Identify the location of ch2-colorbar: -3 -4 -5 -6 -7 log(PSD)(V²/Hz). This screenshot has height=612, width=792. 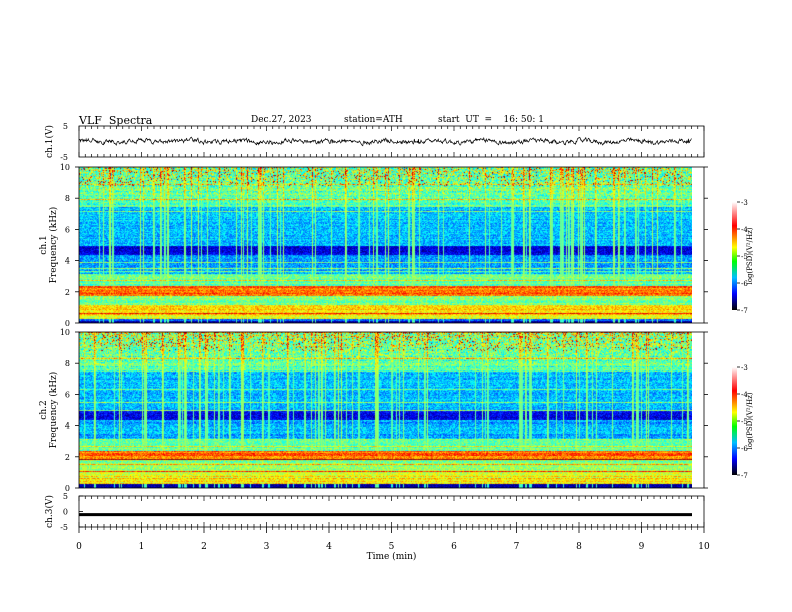
(743, 422).